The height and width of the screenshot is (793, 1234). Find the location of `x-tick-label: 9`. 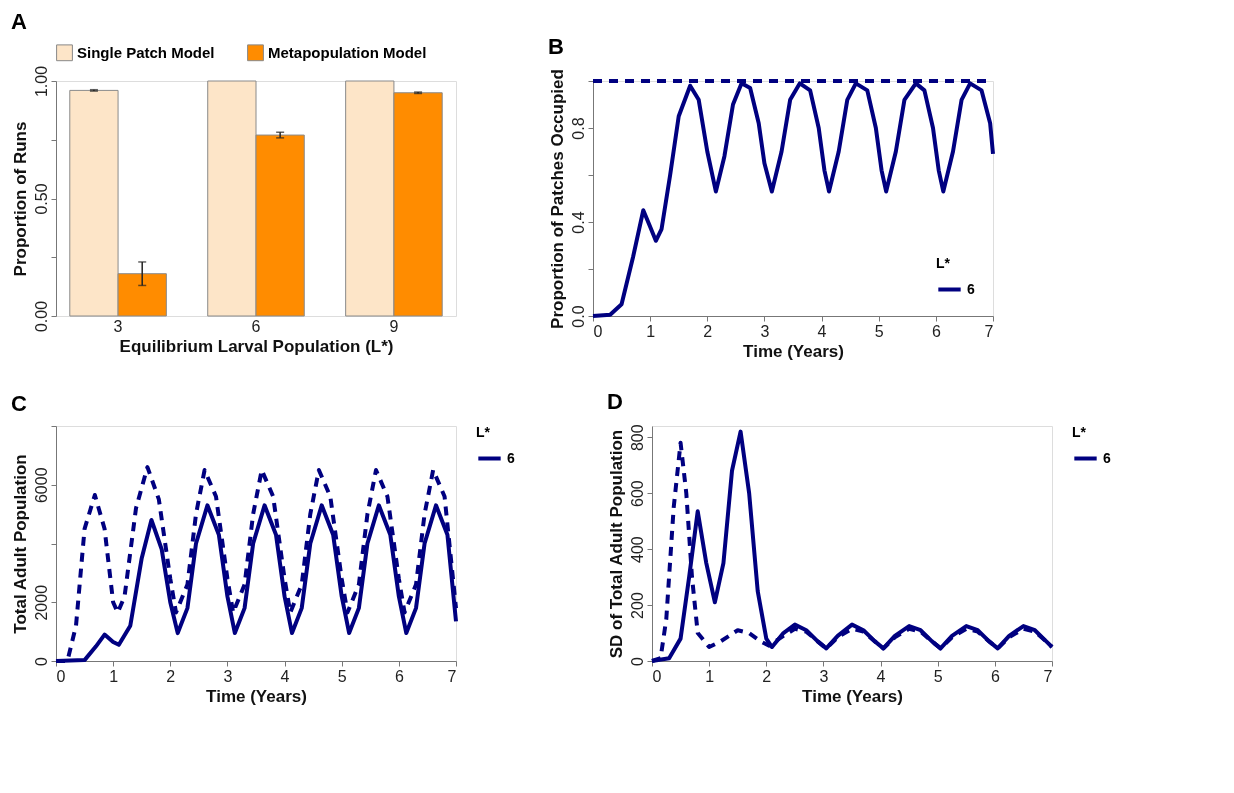

x-tick-label: 9 is located at coordinates (394, 326).